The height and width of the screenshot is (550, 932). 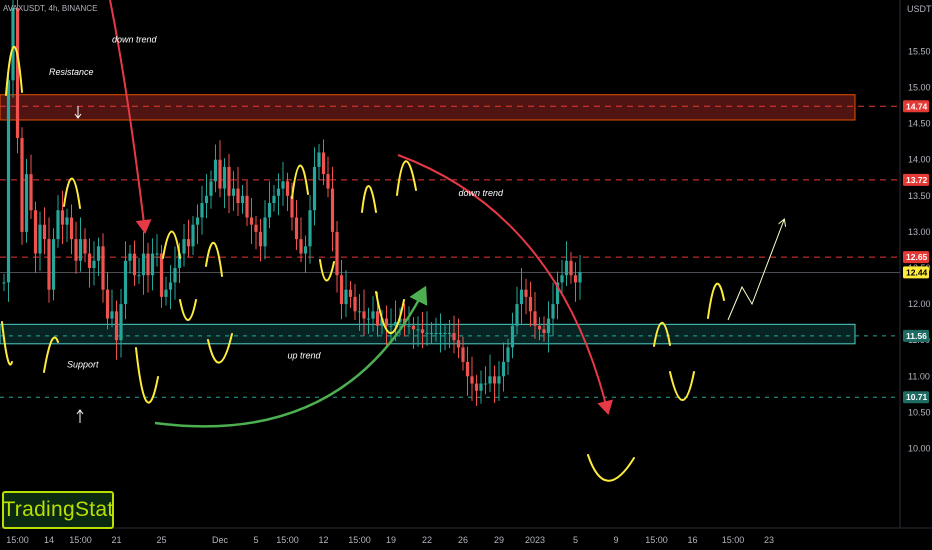 What do you see at coordinates (83, 365) in the screenshot?
I see `chart-annotation: Support` at bounding box center [83, 365].